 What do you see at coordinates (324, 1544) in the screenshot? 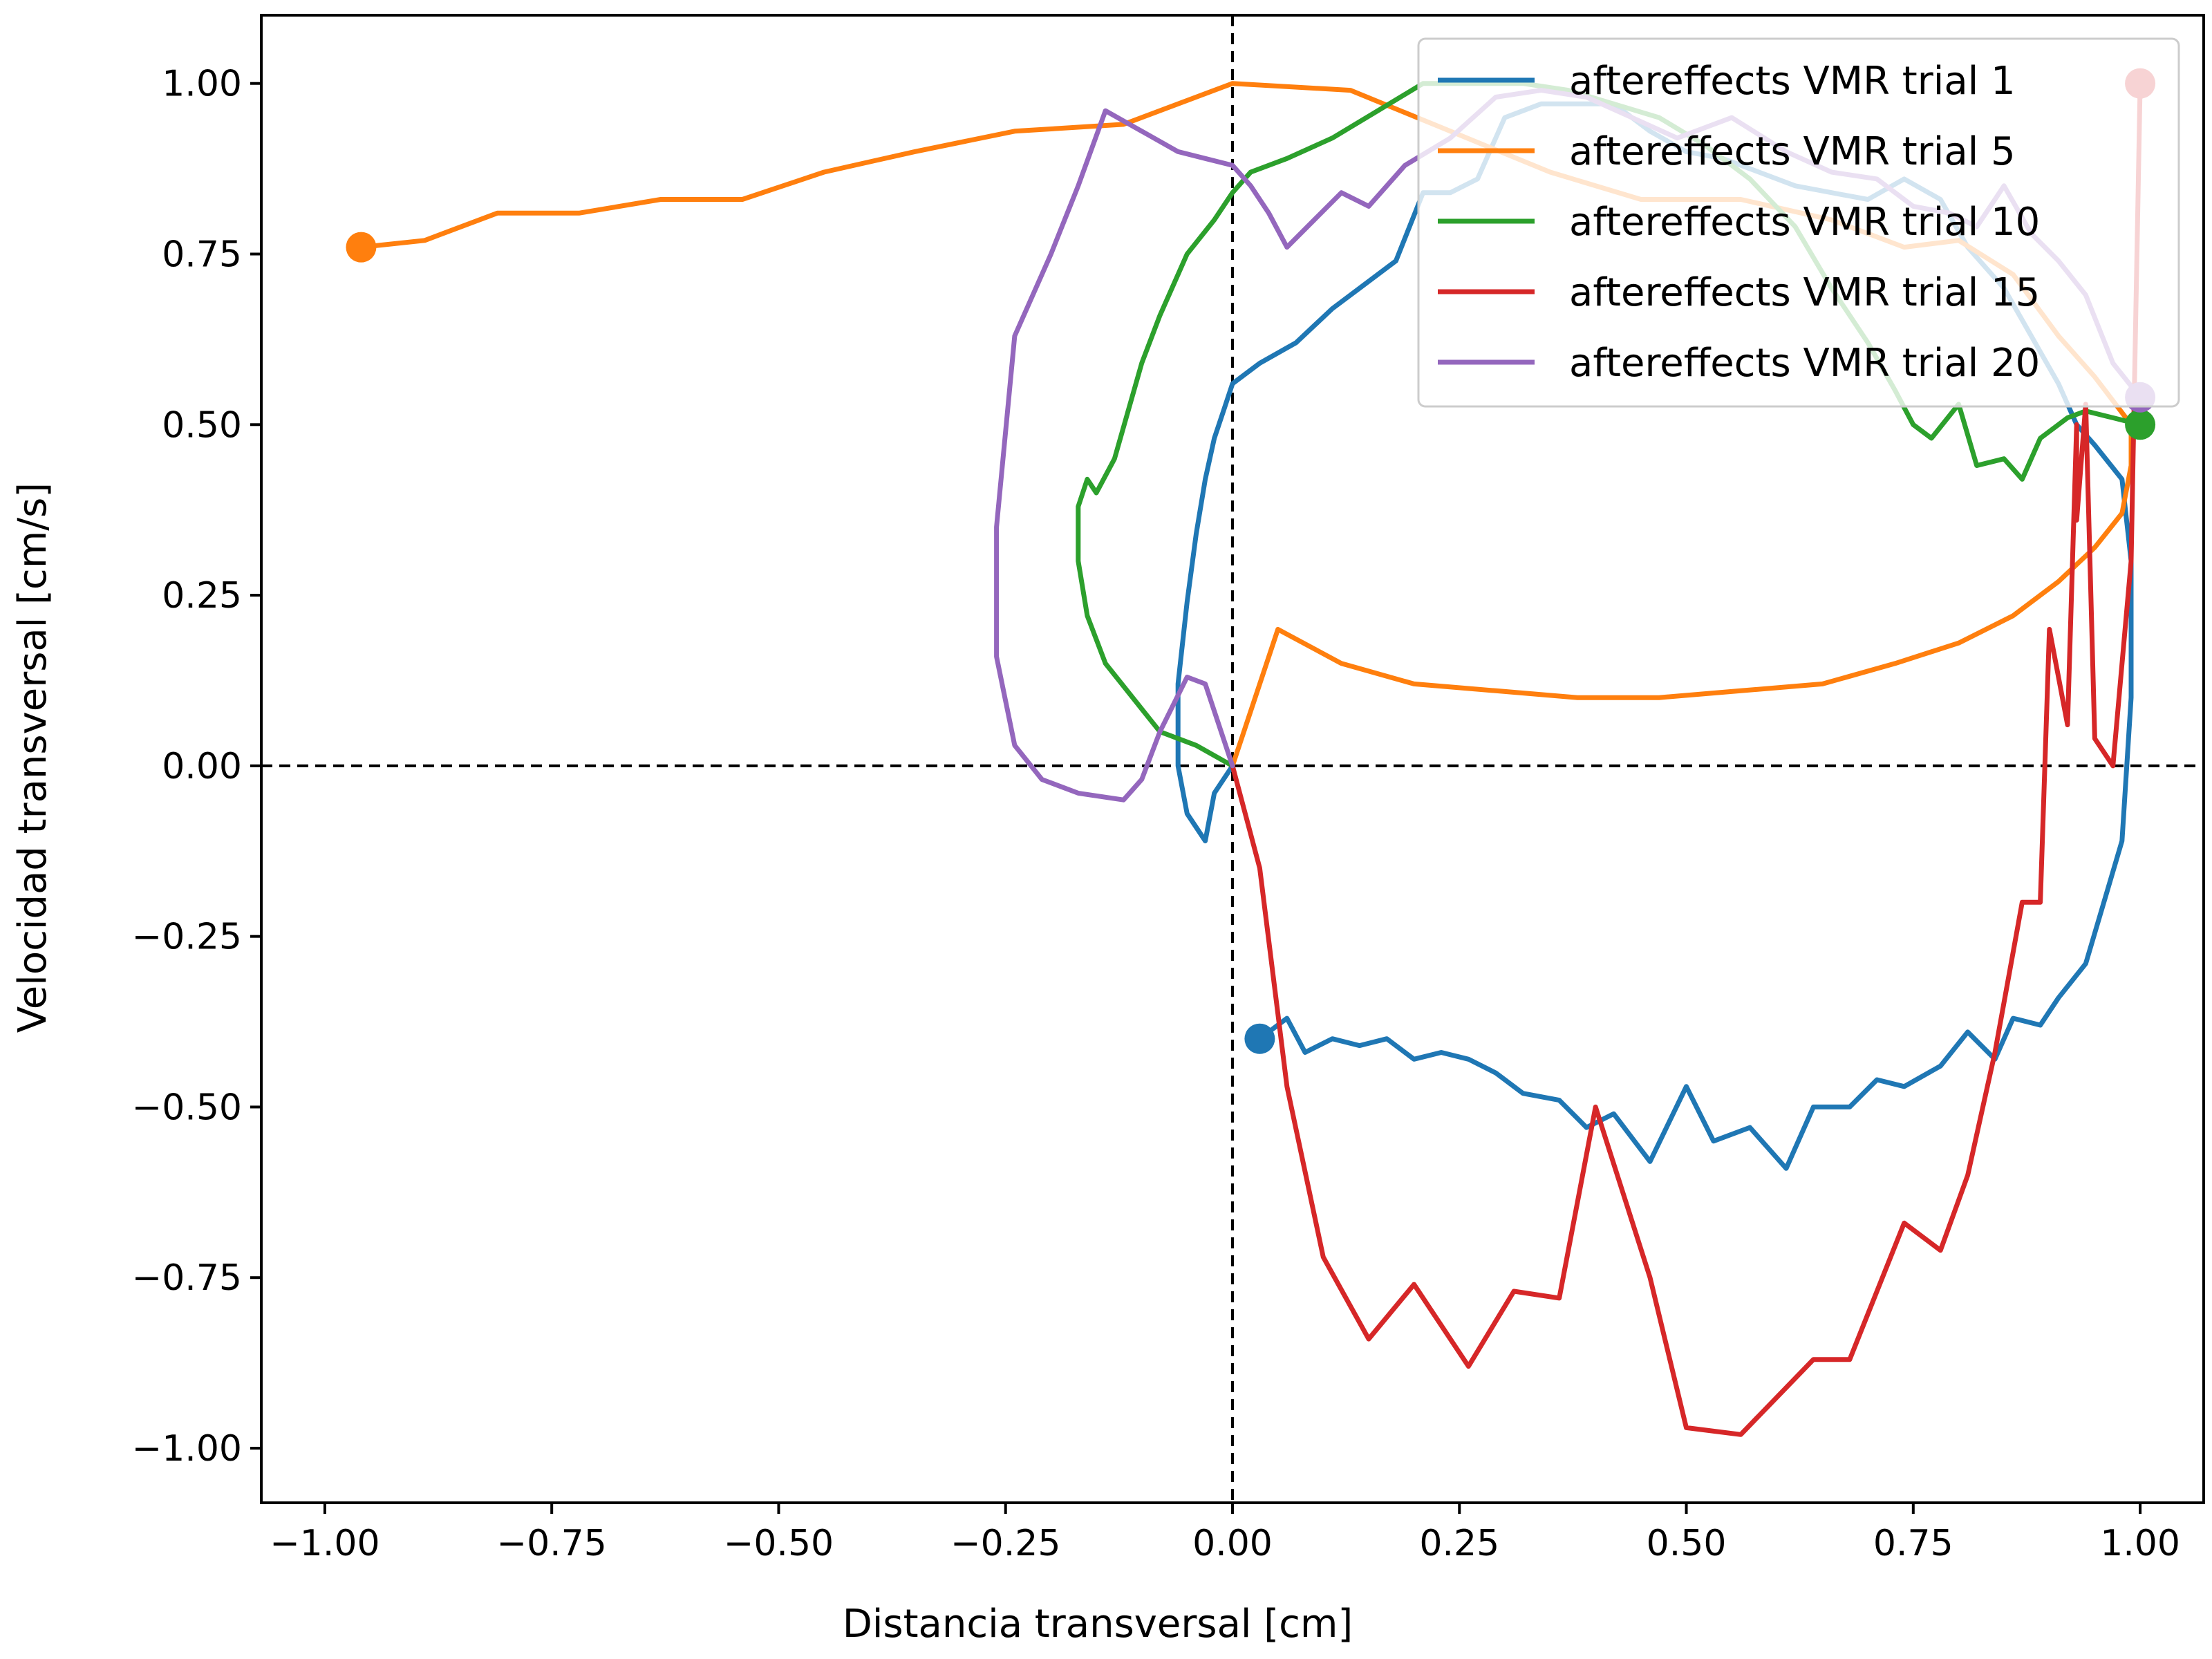
I see `x-tick-label: −1.00` at bounding box center [324, 1544].